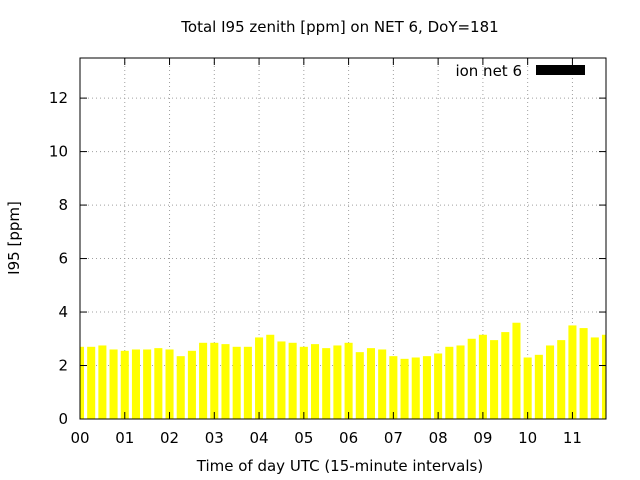 Image resolution: width=640 pixels, height=480 pixels. I want to click on y-tick-label: 0, so click(63, 419).